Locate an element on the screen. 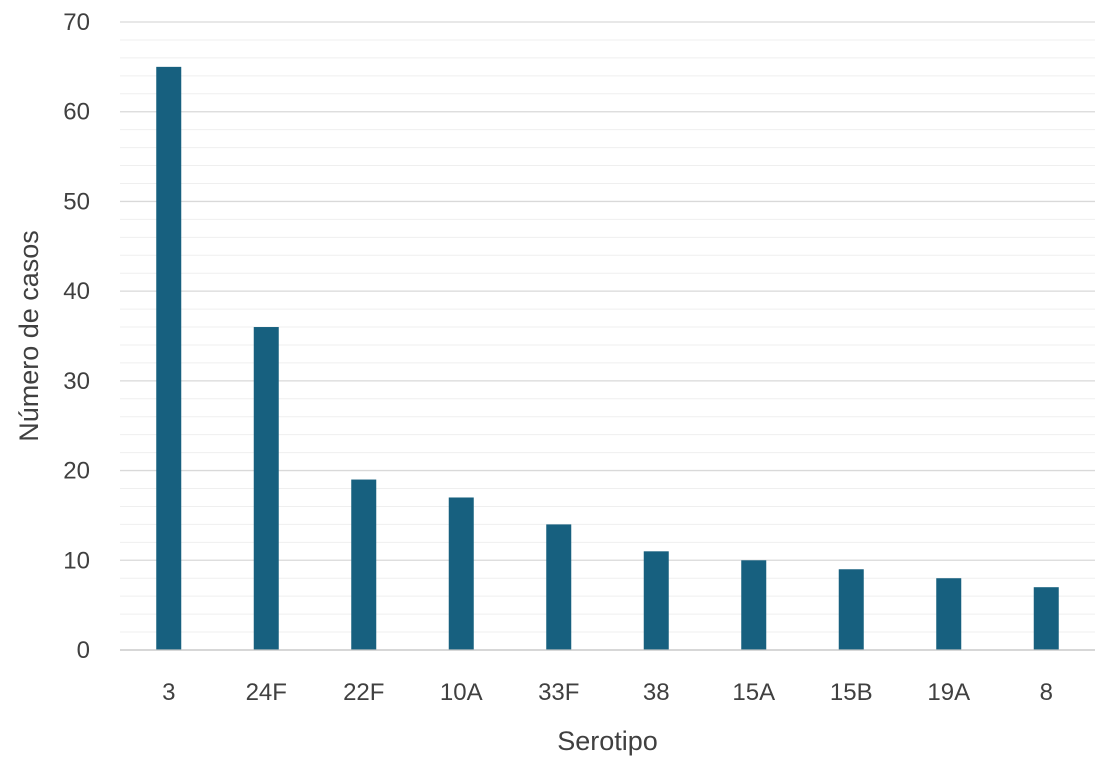 The width and height of the screenshot is (1104, 757). y-tick-label: 20 is located at coordinates (76, 471).